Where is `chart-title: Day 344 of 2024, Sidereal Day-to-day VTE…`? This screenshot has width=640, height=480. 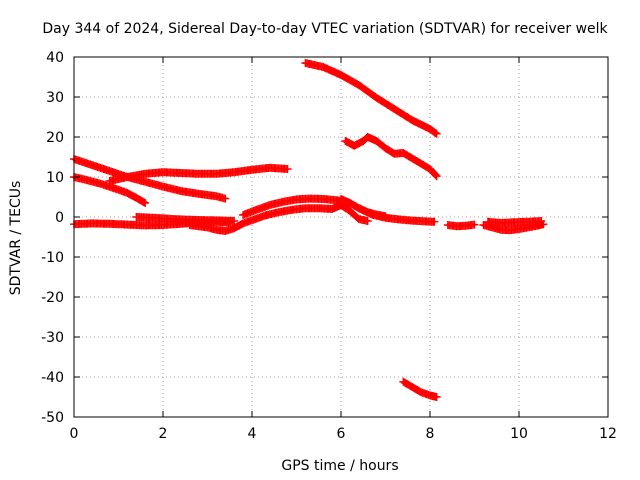 chart-title: Day 344 of 2024, Sidereal Day-to-day VTE… is located at coordinates (325, 29).